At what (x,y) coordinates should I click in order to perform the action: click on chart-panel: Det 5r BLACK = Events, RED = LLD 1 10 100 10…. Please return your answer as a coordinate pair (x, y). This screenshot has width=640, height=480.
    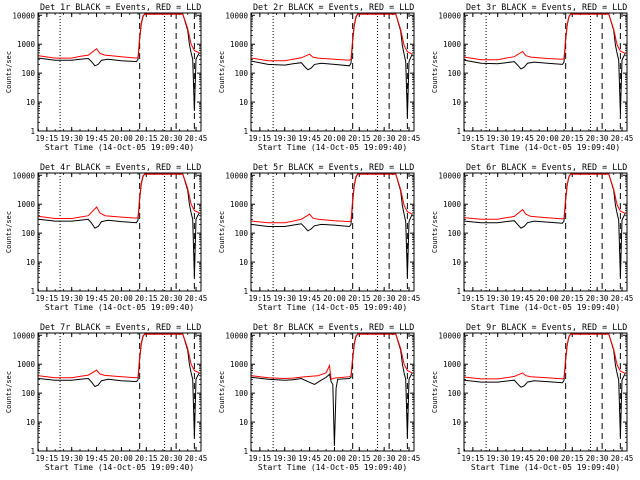
    Looking at the image, I should click on (319, 237).